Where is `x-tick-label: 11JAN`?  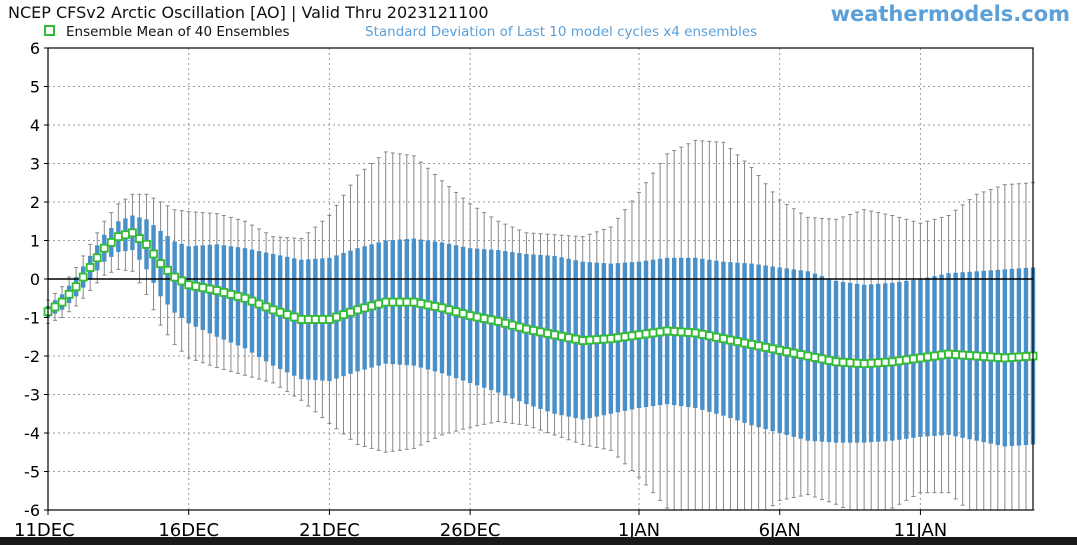
x-tick-label: 11JAN is located at coordinates (921, 528).